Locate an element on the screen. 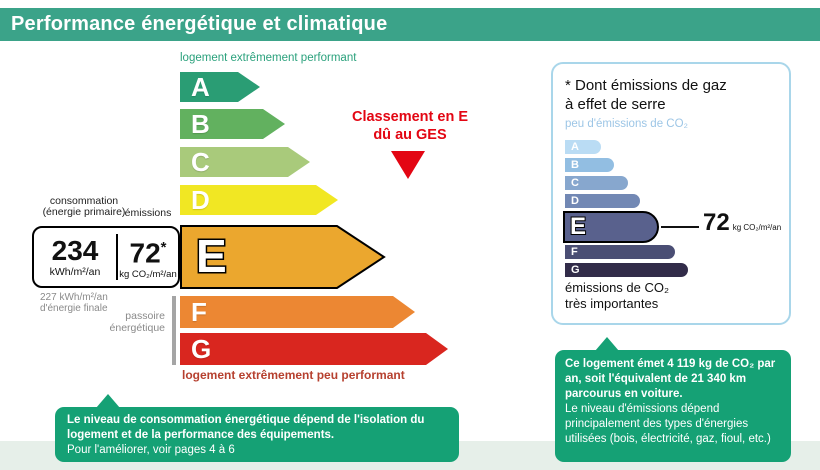  energy-bar-a: A is located at coordinates (220, 87).